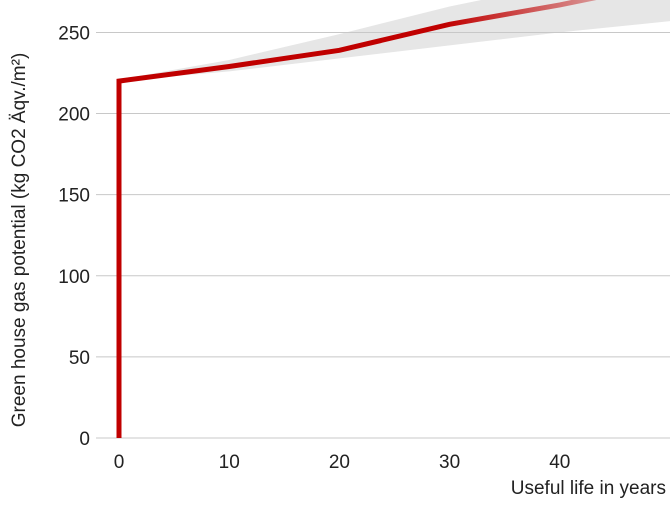  Describe the element at coordinates (74, 196) in the screenshot. I see `y-tick-label: 150` at that location.